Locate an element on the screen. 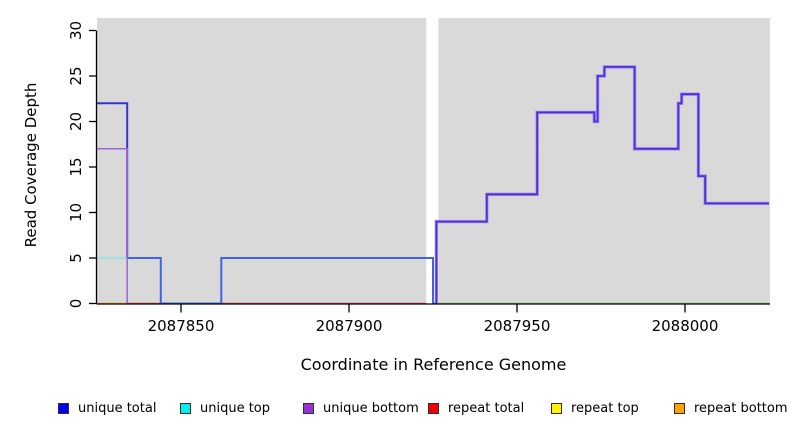 This screenshot has width=792, height=432. legend-item-unique-bottom: unique bottom is located at coordinates (361, 408).